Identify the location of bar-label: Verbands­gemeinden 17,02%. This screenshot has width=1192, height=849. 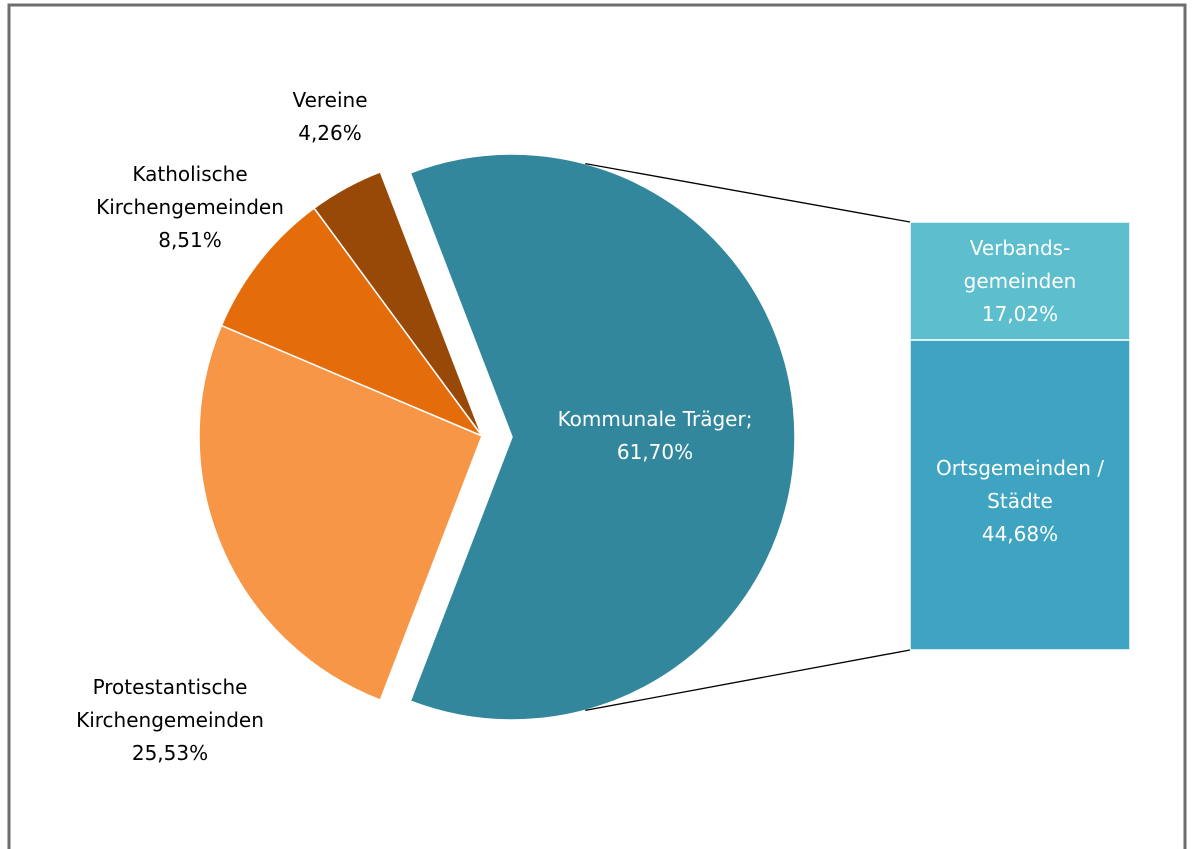
(1020, 281).